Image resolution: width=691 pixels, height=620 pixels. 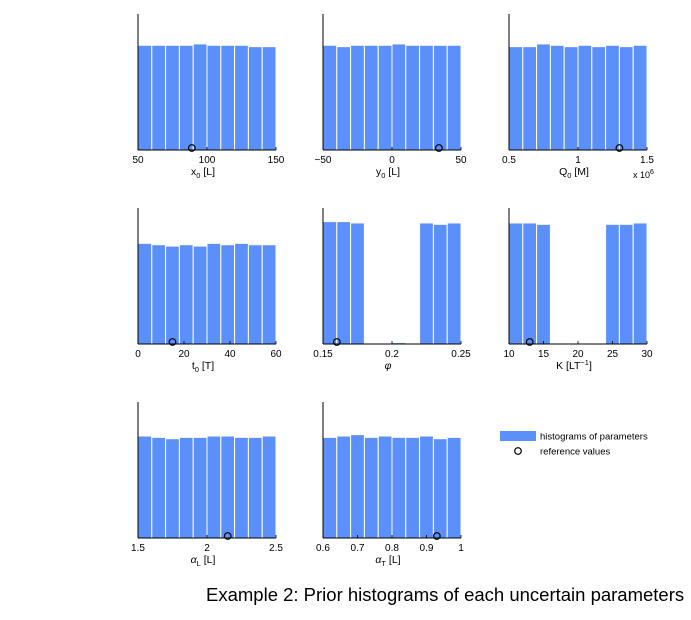 What do you see at coordinates (323, 354) in the screenshot?
I see `x-tick-label: 0.15` at bounding box center [323, 354].